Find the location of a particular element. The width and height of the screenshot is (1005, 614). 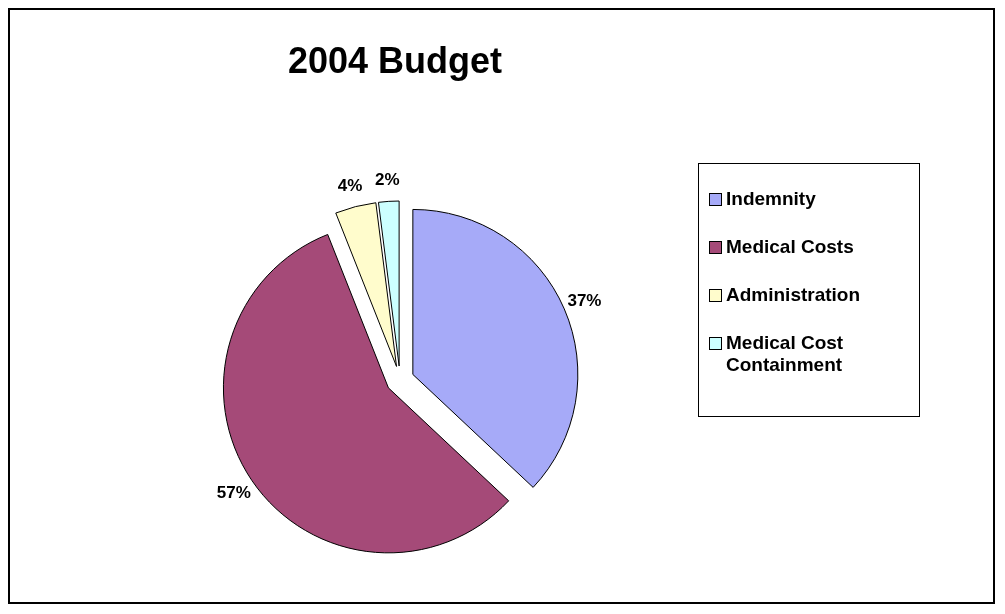

data-label: 57% is located at coordinates (233, 493).